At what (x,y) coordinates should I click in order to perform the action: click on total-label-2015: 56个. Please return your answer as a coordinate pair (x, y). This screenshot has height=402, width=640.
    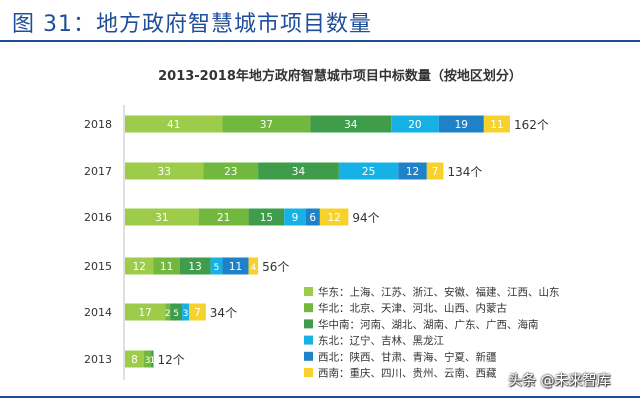
    Looking at the image, I should click on (275, 267).